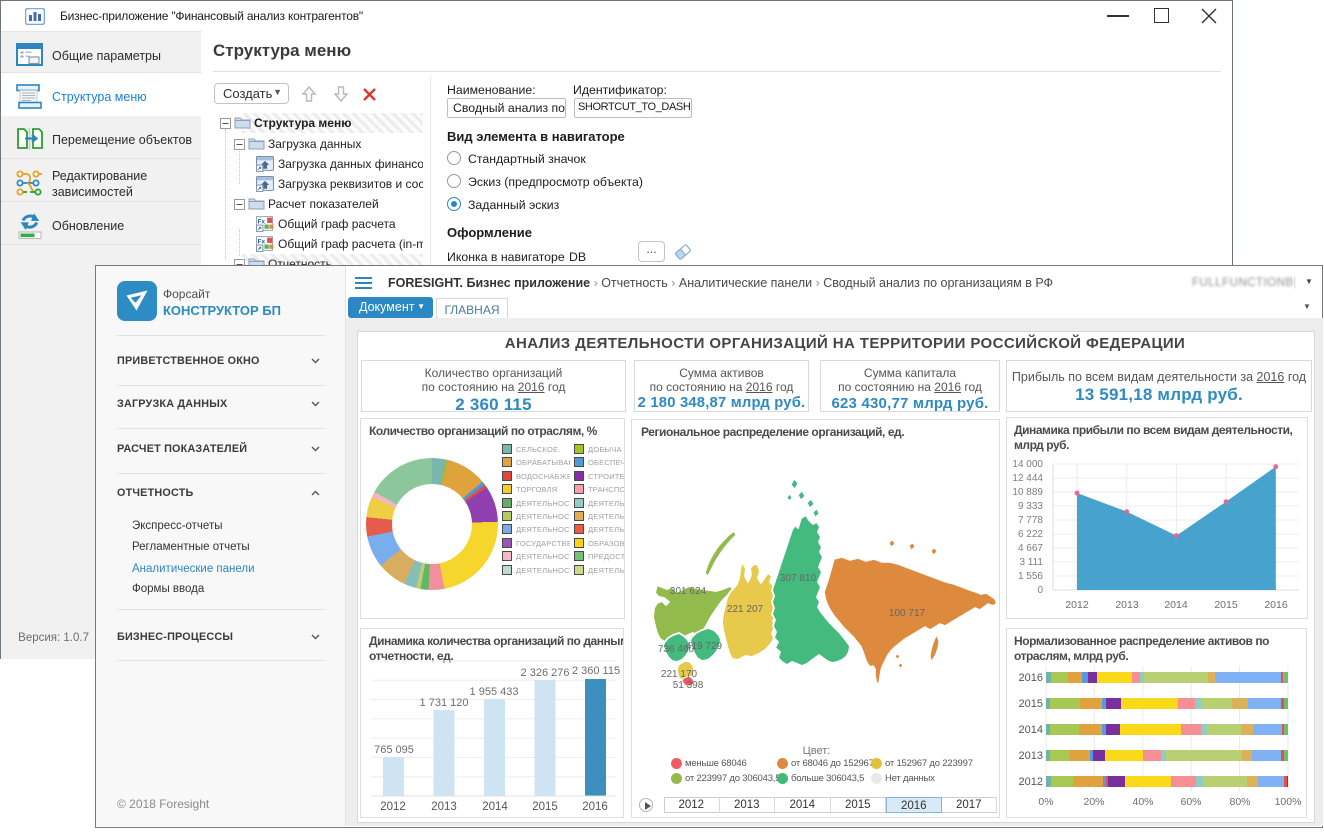 The height and width of the screenshot is (832, 1324). I want to click on svg-text: 221 207, so click(745, 609).